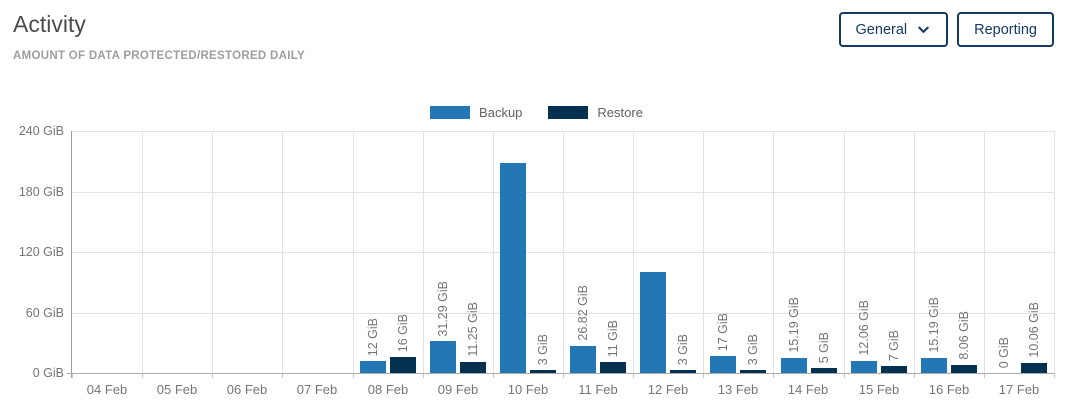 The width and height of the screenshot is (1073, 418). Describe the element at coordinates (620, 112) in the screenshot. I see `legend-label: Restore` at that location.